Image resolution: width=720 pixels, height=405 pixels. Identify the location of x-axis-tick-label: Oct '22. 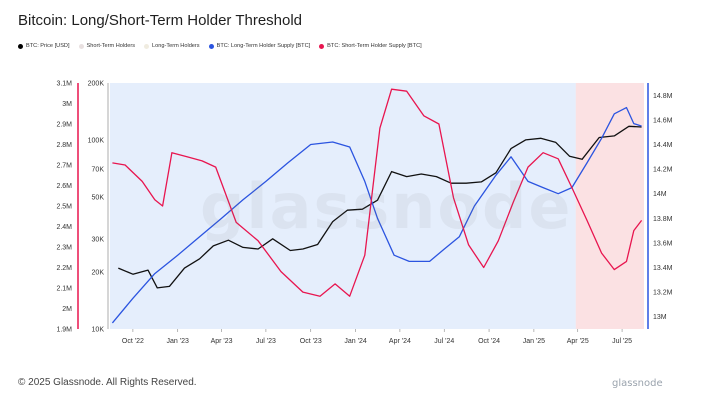
(133, 341).